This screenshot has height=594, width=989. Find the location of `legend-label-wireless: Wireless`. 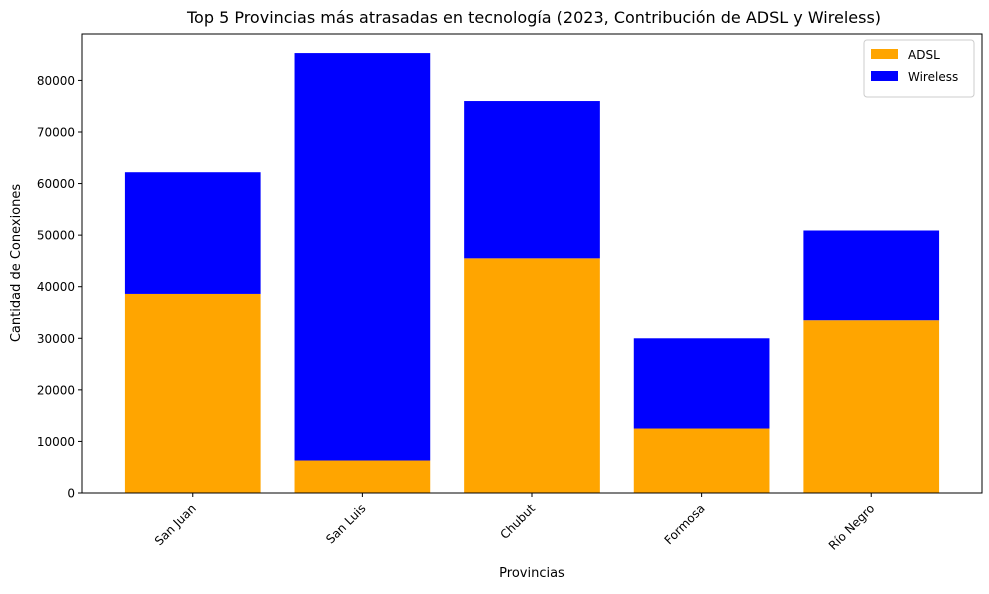

legend-label-wireless: Wireless is located at coordinates (933, 77).